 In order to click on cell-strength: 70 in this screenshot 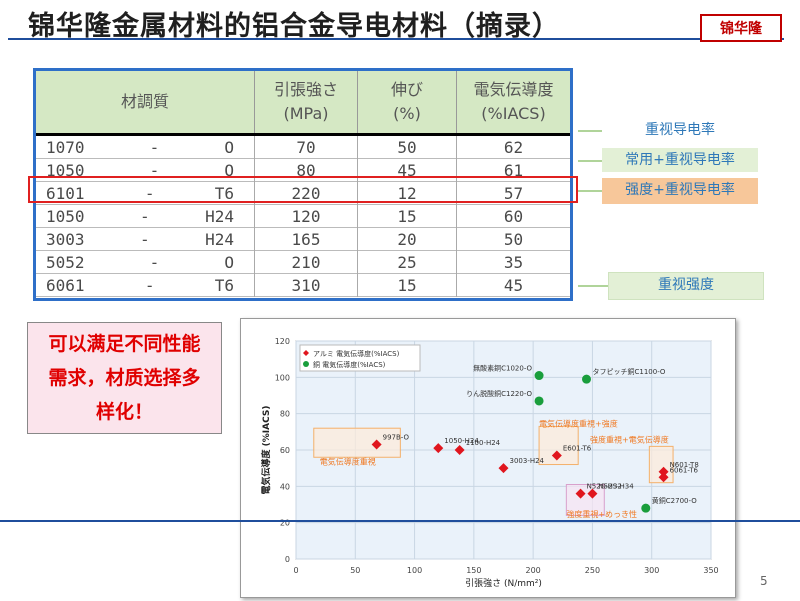, I will do `click(306, 146)`.